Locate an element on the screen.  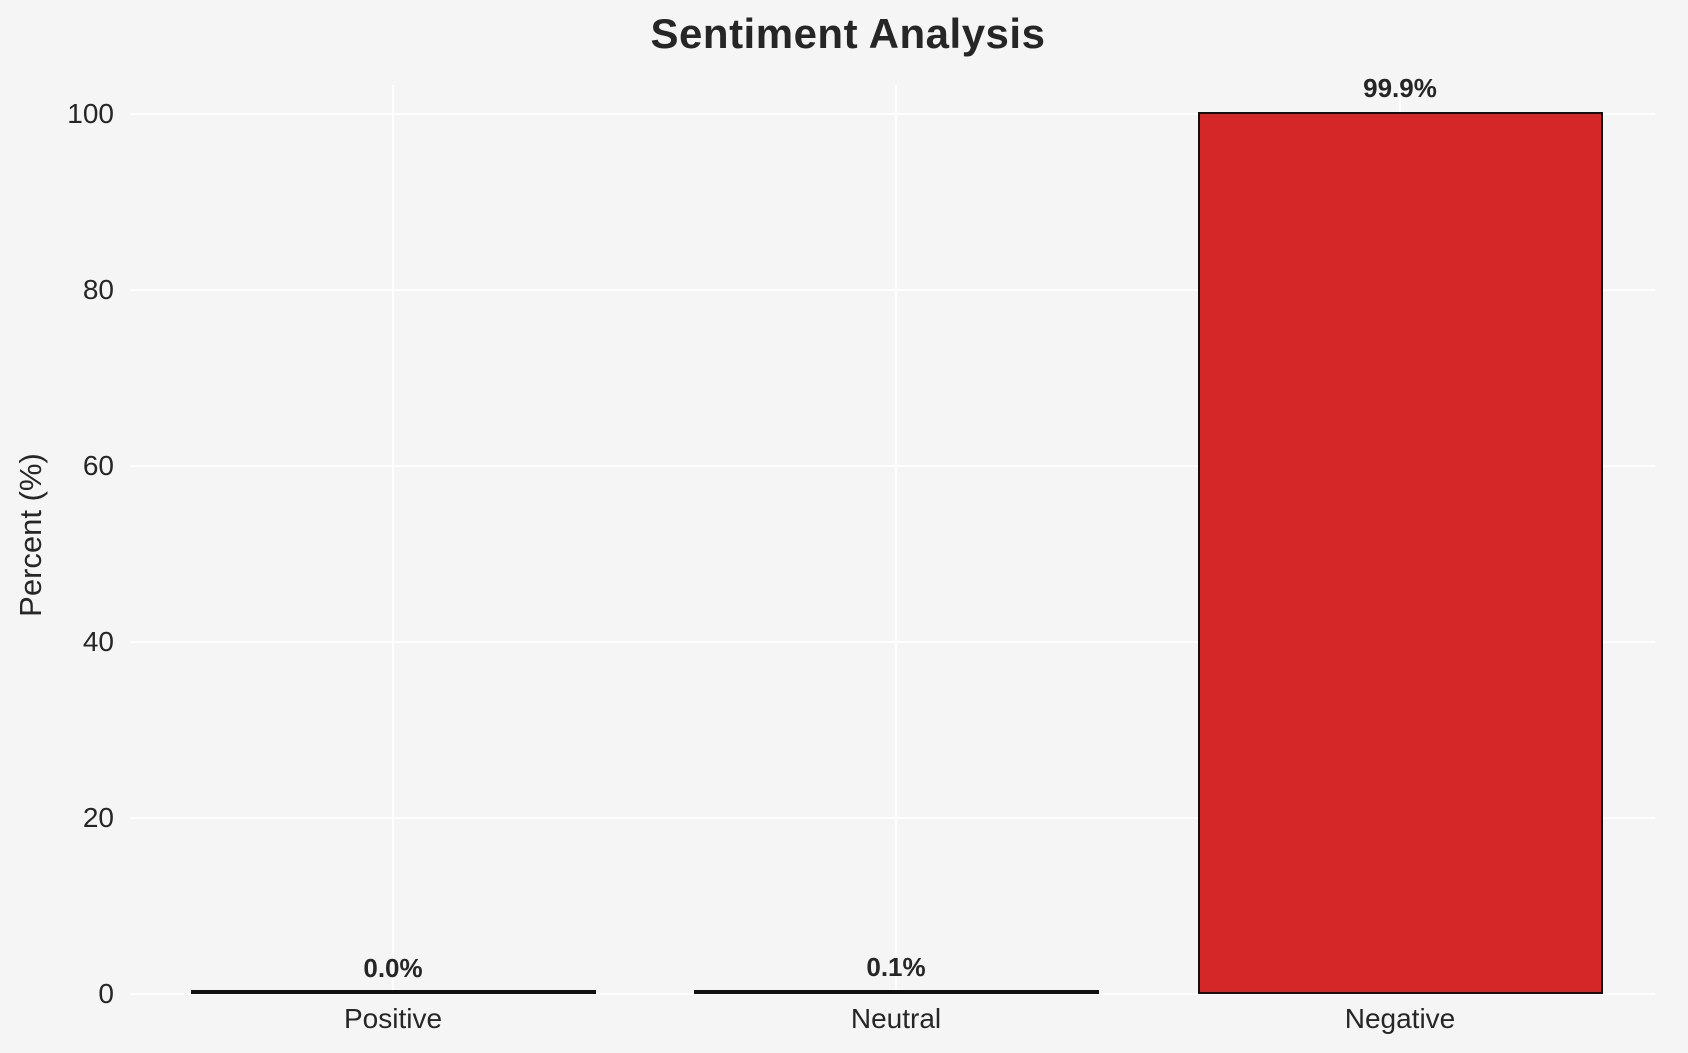
x-axis-tick-label: Positive is located at coordinates (393, 1018).